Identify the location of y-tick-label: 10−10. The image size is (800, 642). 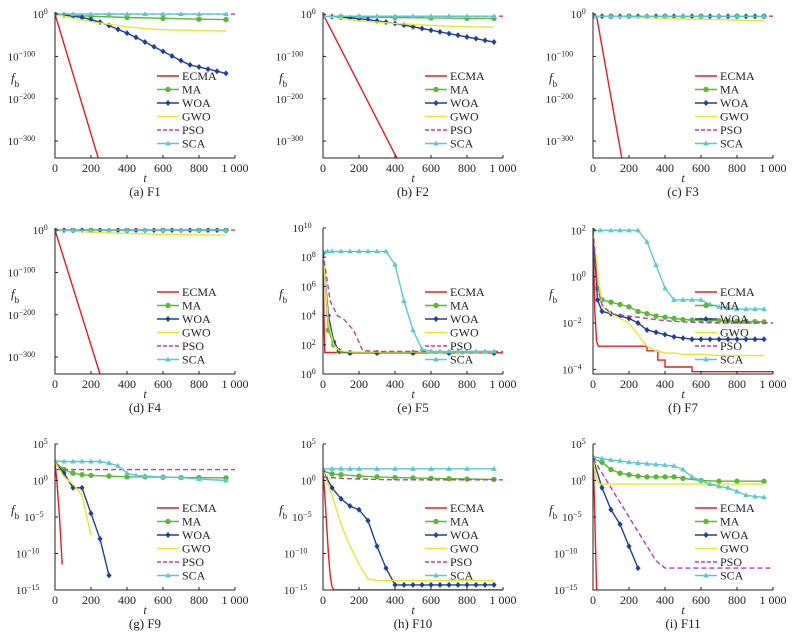
(28, 553).